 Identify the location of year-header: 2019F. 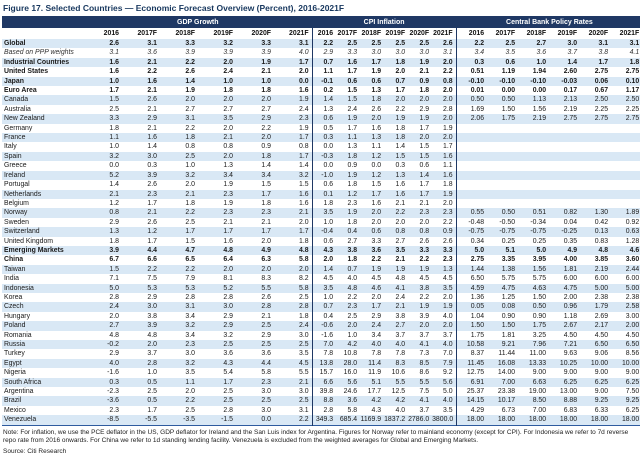
(395, 33).